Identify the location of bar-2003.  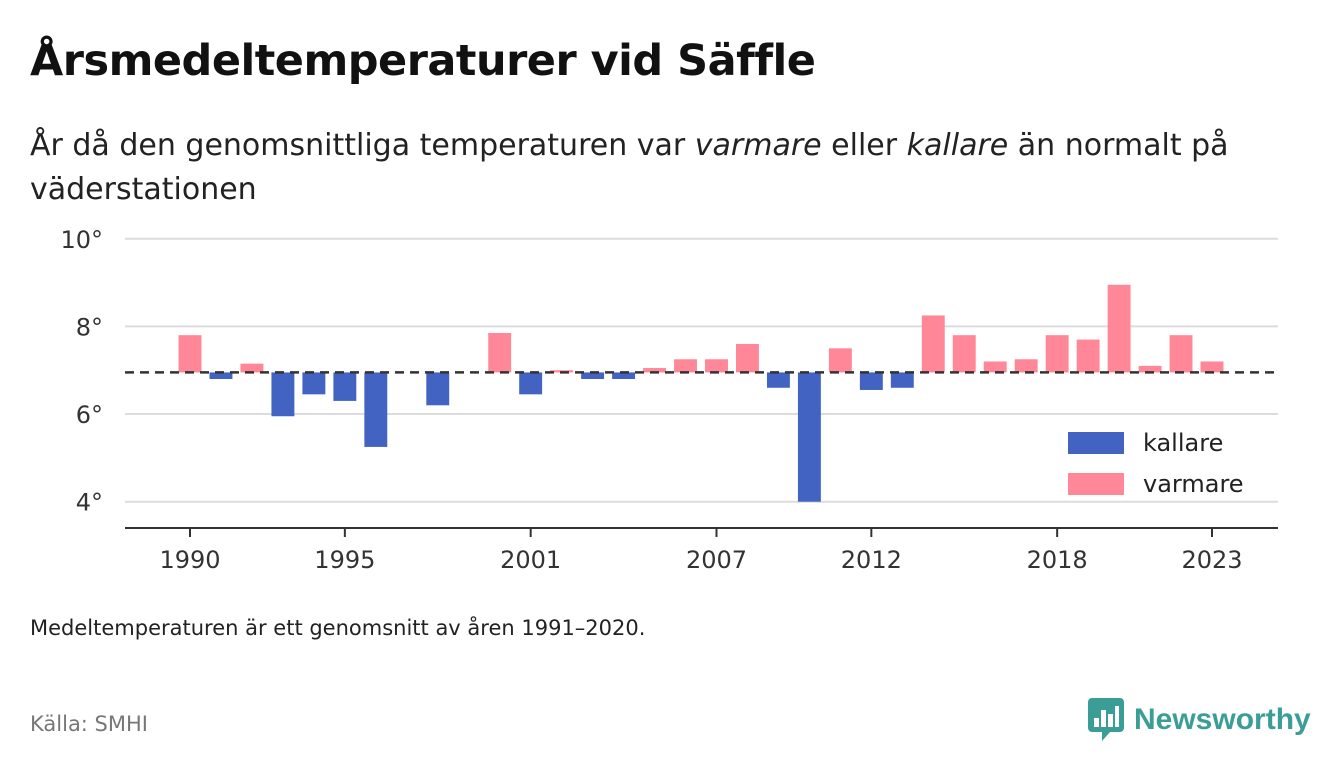
(593, 375).